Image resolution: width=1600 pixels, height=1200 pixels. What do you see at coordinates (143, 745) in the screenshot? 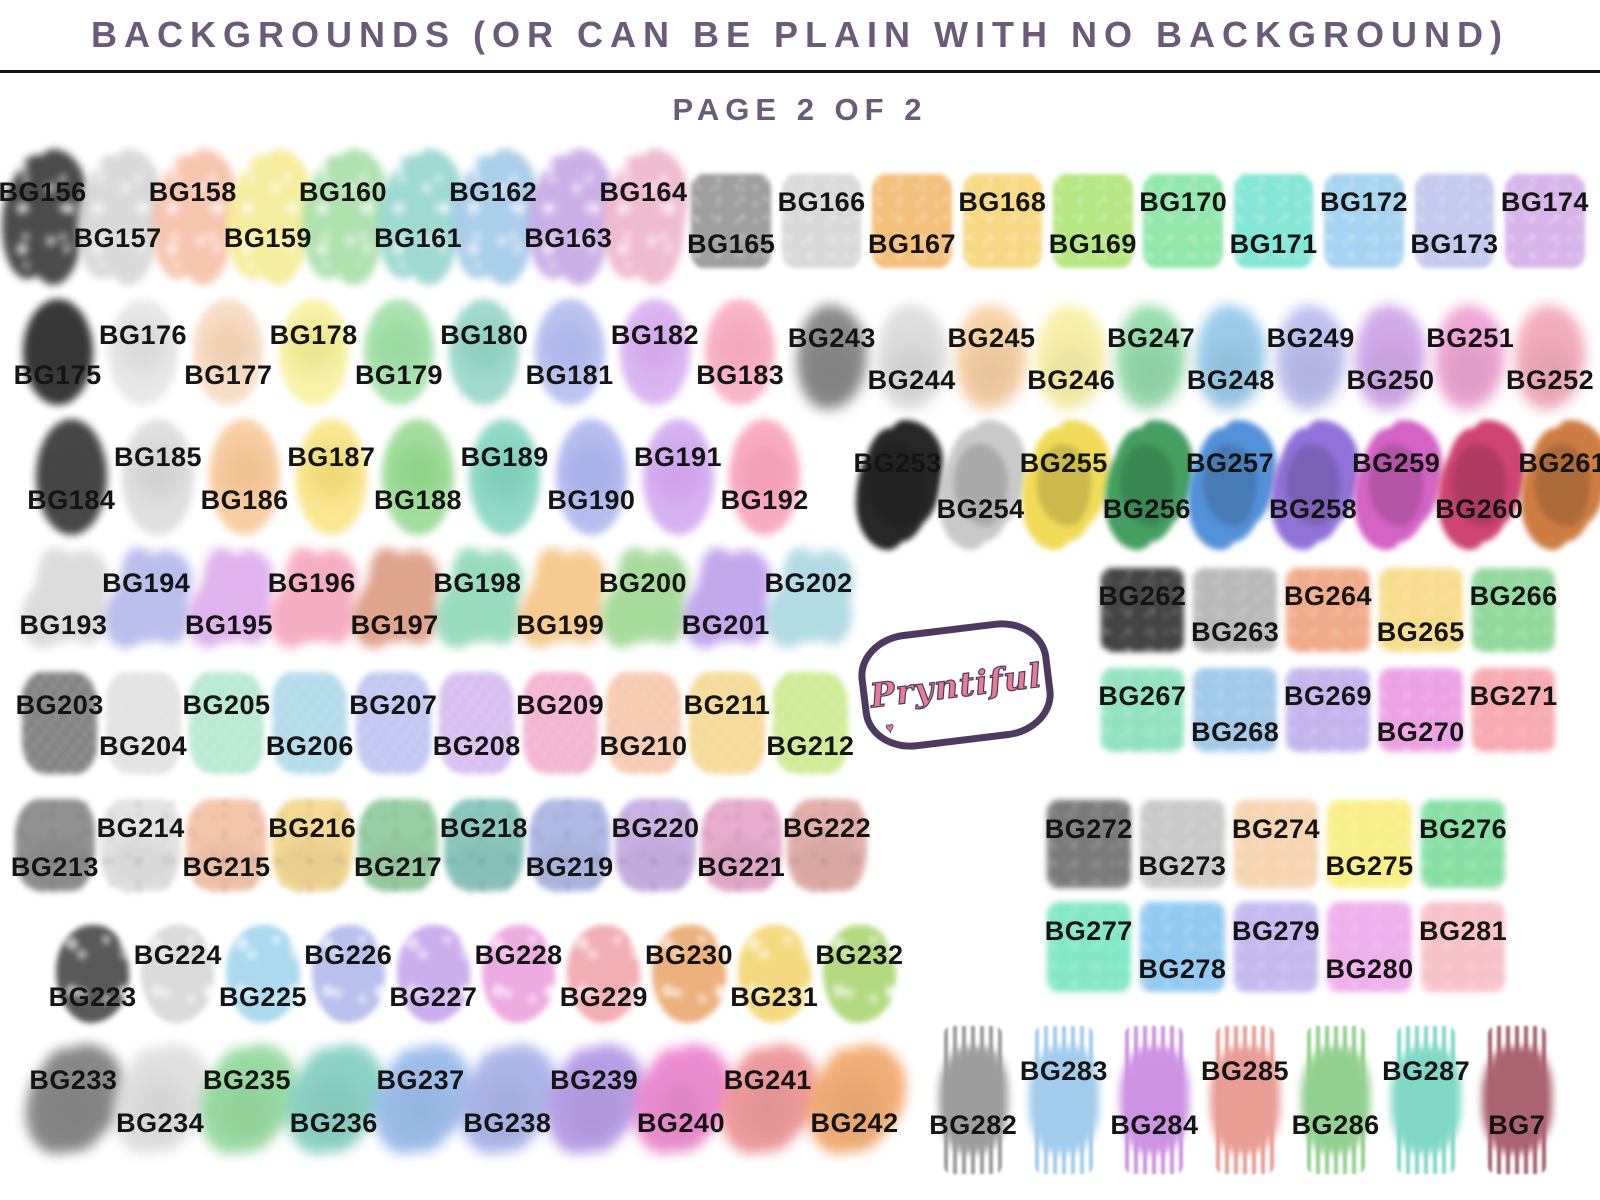
I see `swatch-label: BG204` at bounding box center [143, 745].